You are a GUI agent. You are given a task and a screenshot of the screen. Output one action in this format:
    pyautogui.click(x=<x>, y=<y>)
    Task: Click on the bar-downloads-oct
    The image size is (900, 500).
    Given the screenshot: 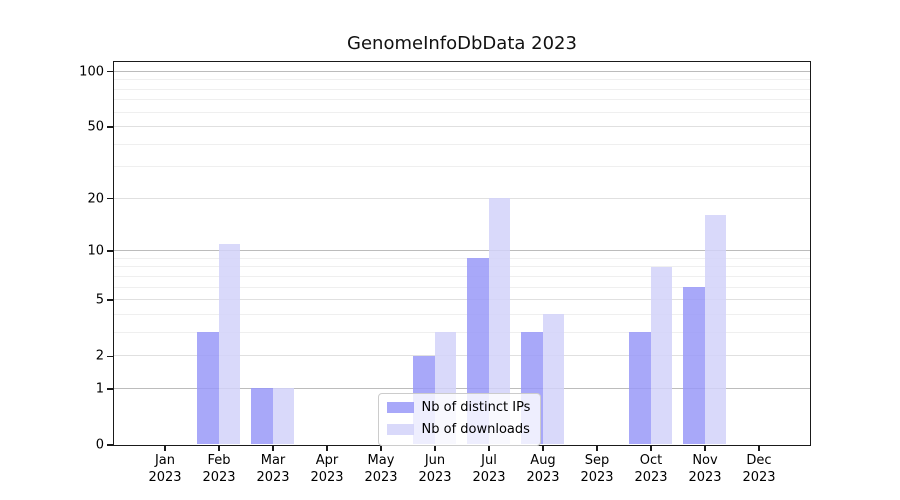 What is the action you would take?
    pyautogui.click(x=661, y=355)
    